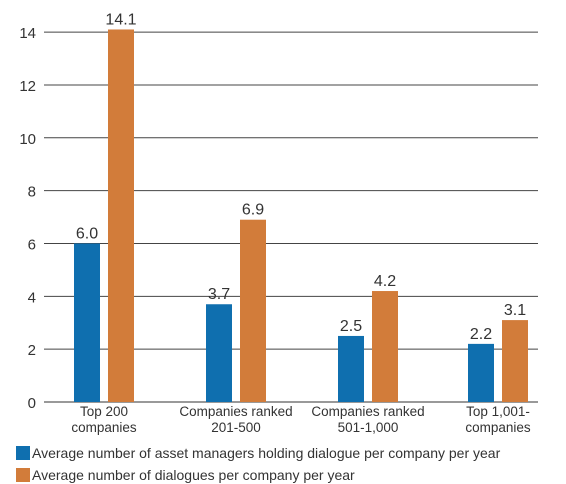 The width and height of the screenshot is (566, 484). Describe the element at coordinates (120, 19) in the screenshot. I see `data-label: 14.1` at that location.